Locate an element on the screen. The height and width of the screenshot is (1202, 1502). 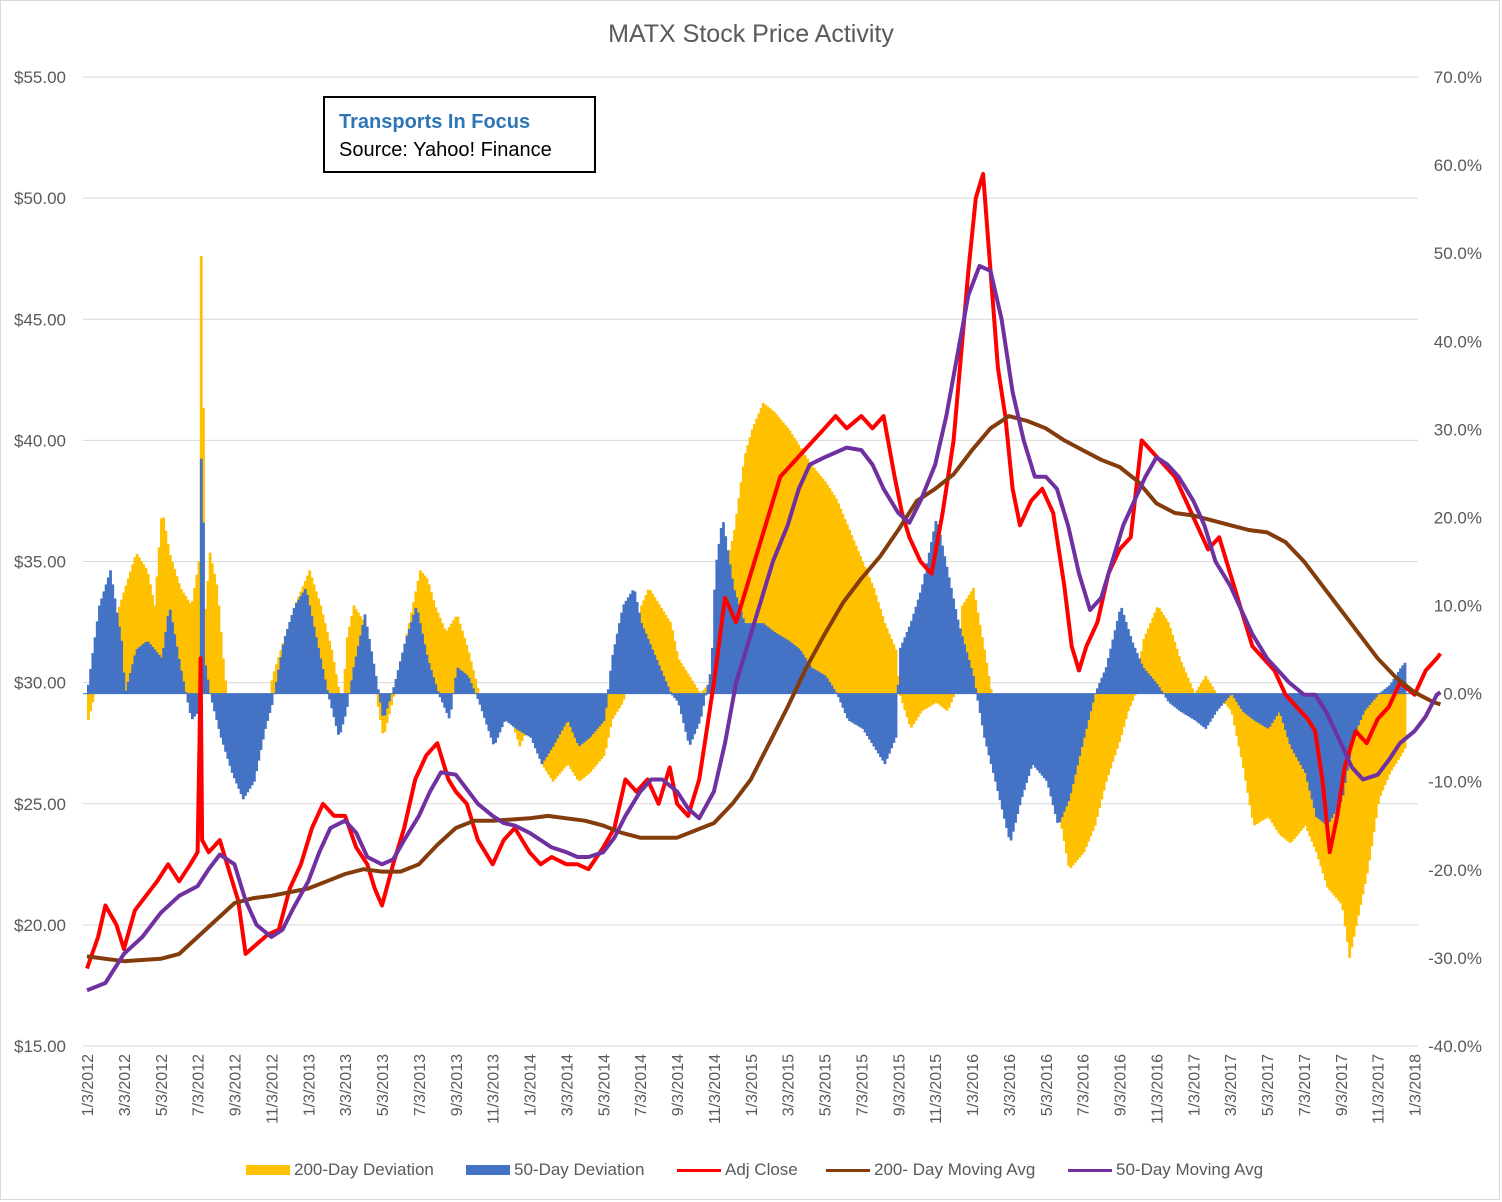
x-tick-label: 9/3/2012 is located at coordinates (236, 1085).